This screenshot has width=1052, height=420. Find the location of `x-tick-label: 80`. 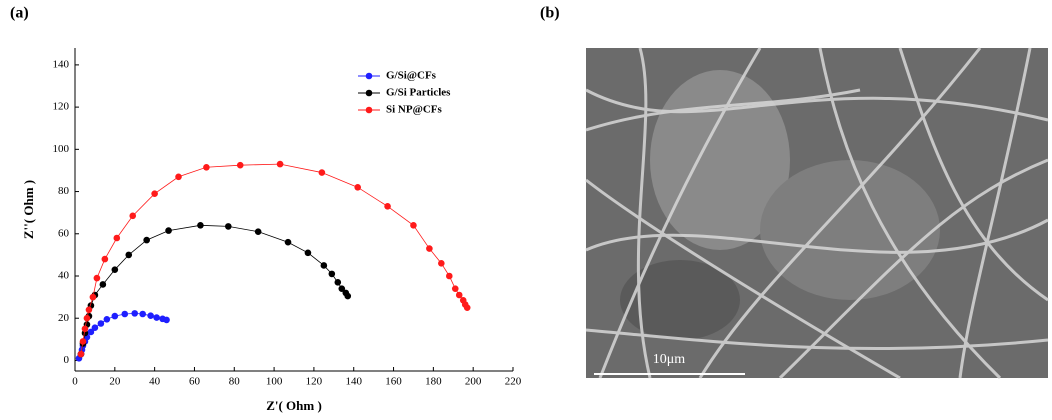

x-tick-label: 80 is located at coordinates (235, 382).